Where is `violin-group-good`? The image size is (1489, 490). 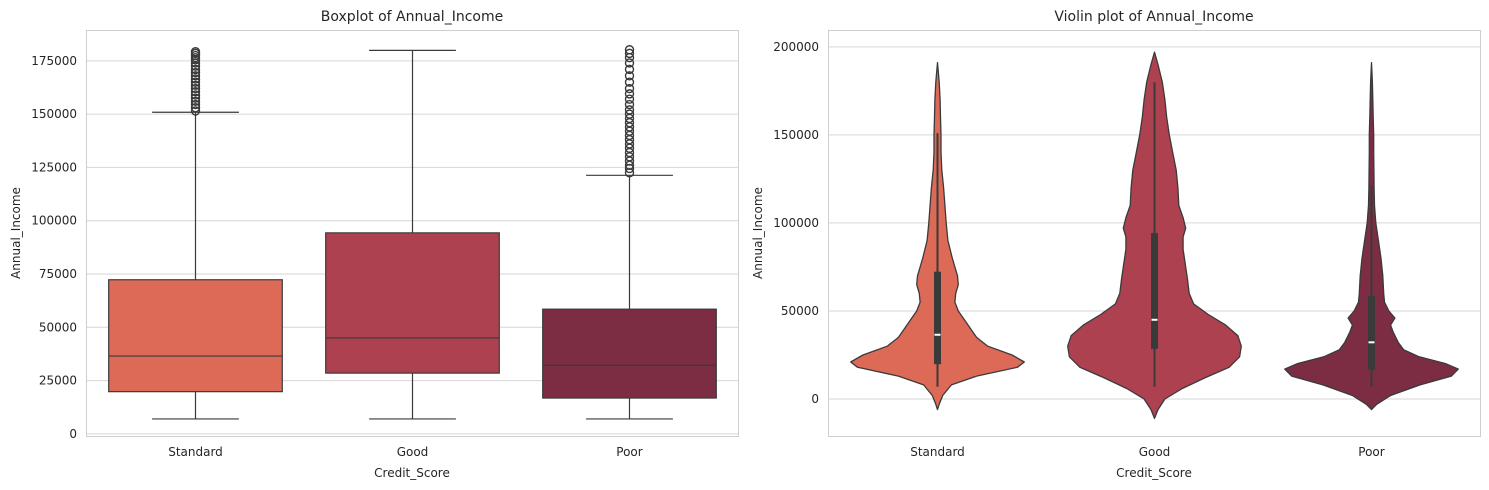
violin-group-good is located at coordinates (1154, 235).